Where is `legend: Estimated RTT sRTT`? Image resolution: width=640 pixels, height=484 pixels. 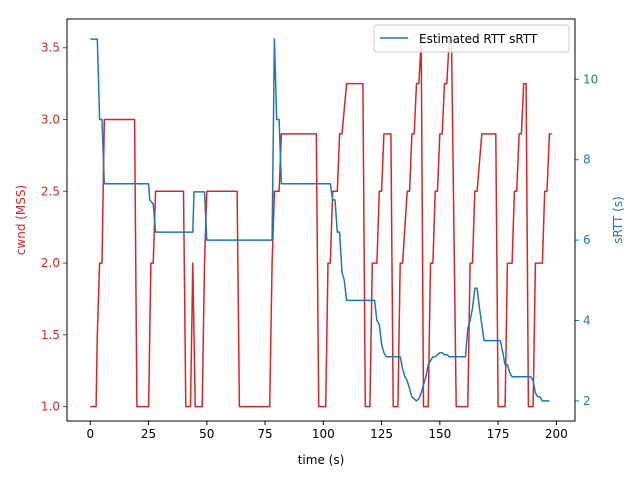
legend: Estimated RTT sRTT is located at coordinates (471, 38).